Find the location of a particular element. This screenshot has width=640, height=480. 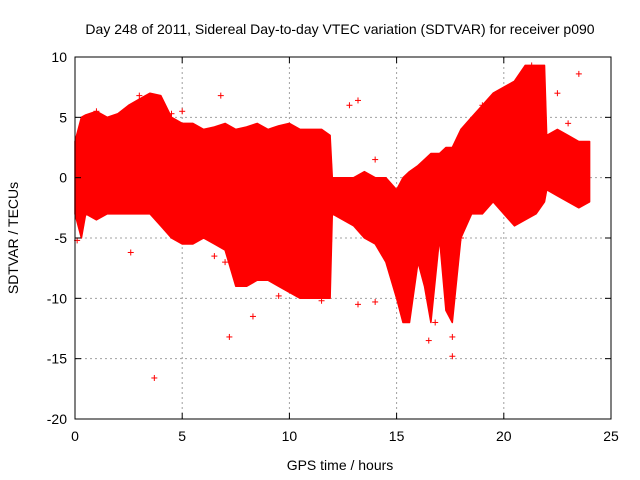

y-tick-label: -15 is located at coordinates (57, 359).